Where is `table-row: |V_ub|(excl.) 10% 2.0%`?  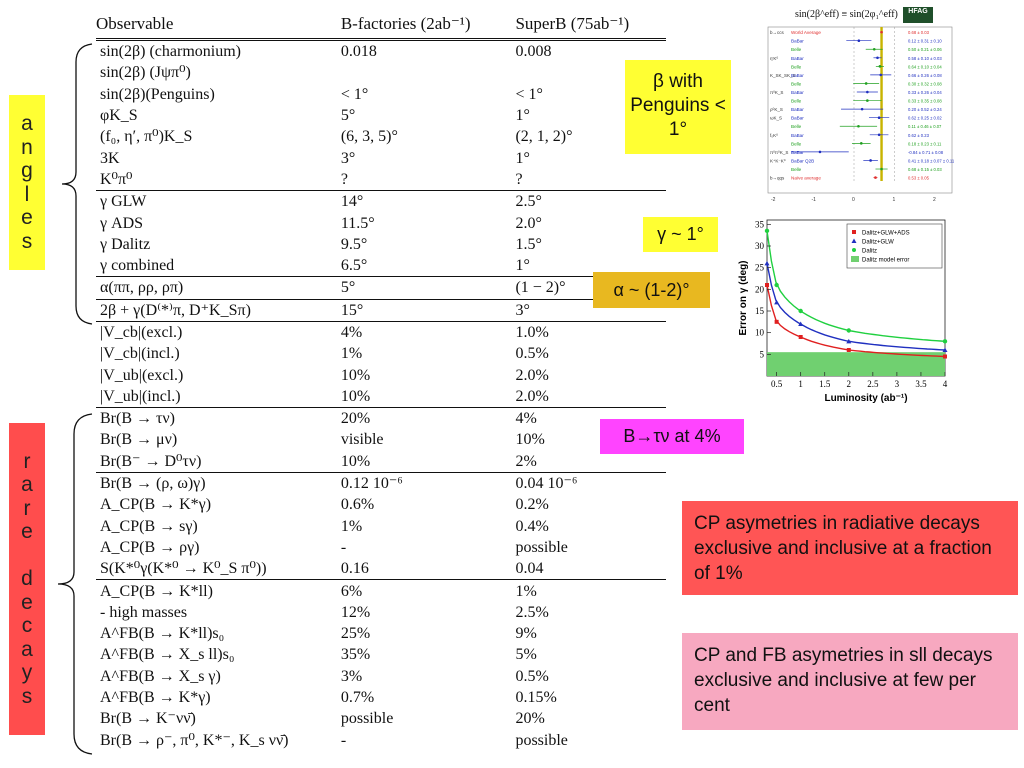
table-row: |V_ub|(excl.) 10% 2.0% is located at coordinates (381, 374).